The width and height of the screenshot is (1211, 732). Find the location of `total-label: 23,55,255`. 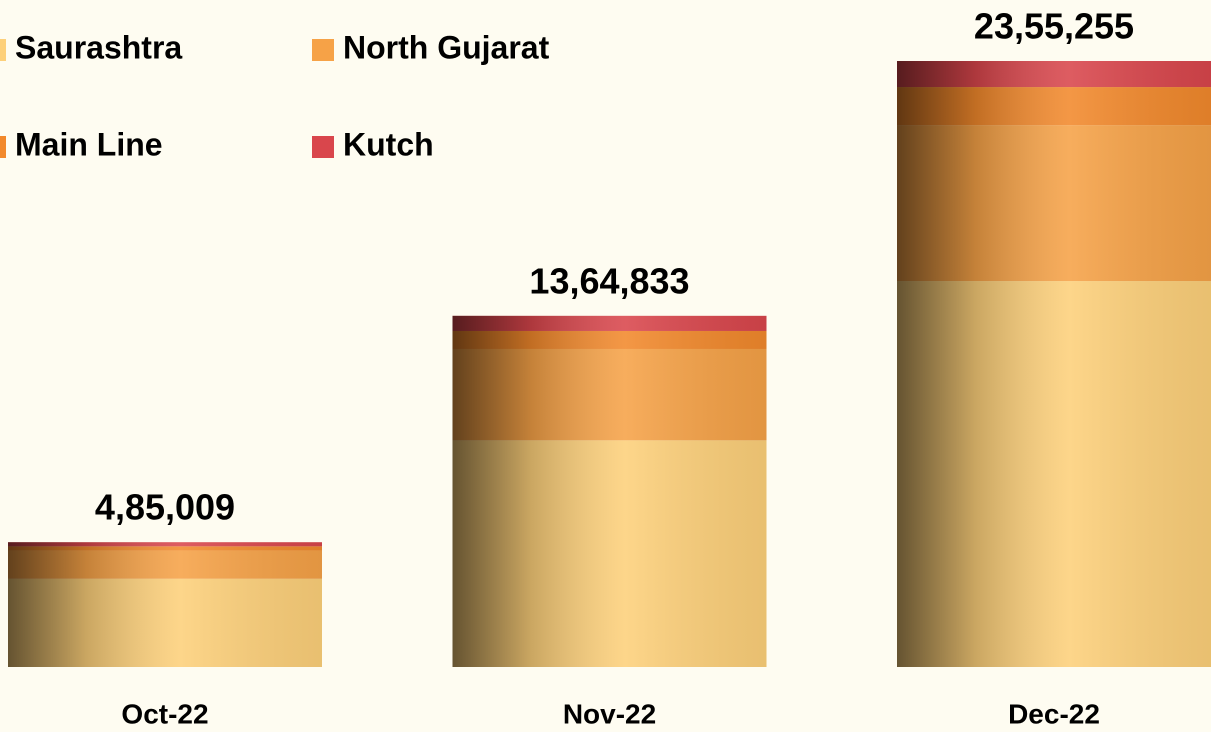

total-label: 23,55,255 is located at coordinates (1054, 26).